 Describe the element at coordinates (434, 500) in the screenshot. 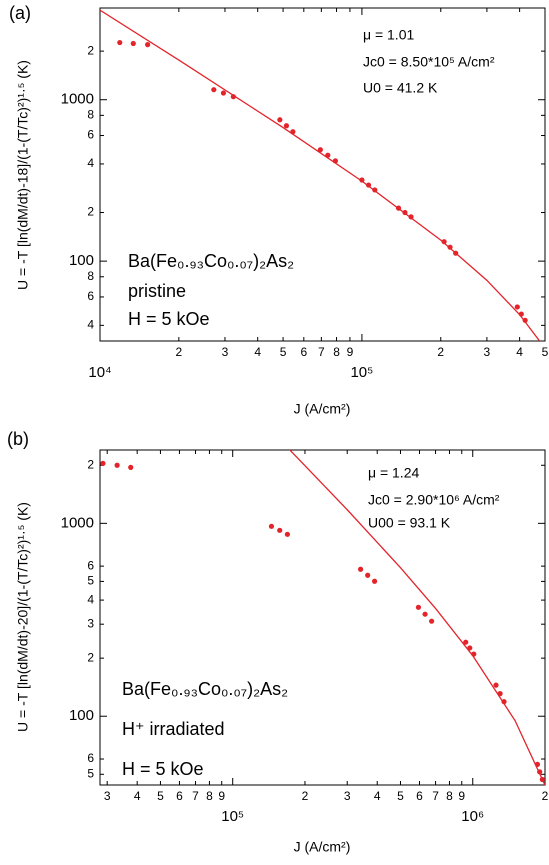

I see `annotation: Jc0 = 2.90*10⁶ A/cm²` at that location.